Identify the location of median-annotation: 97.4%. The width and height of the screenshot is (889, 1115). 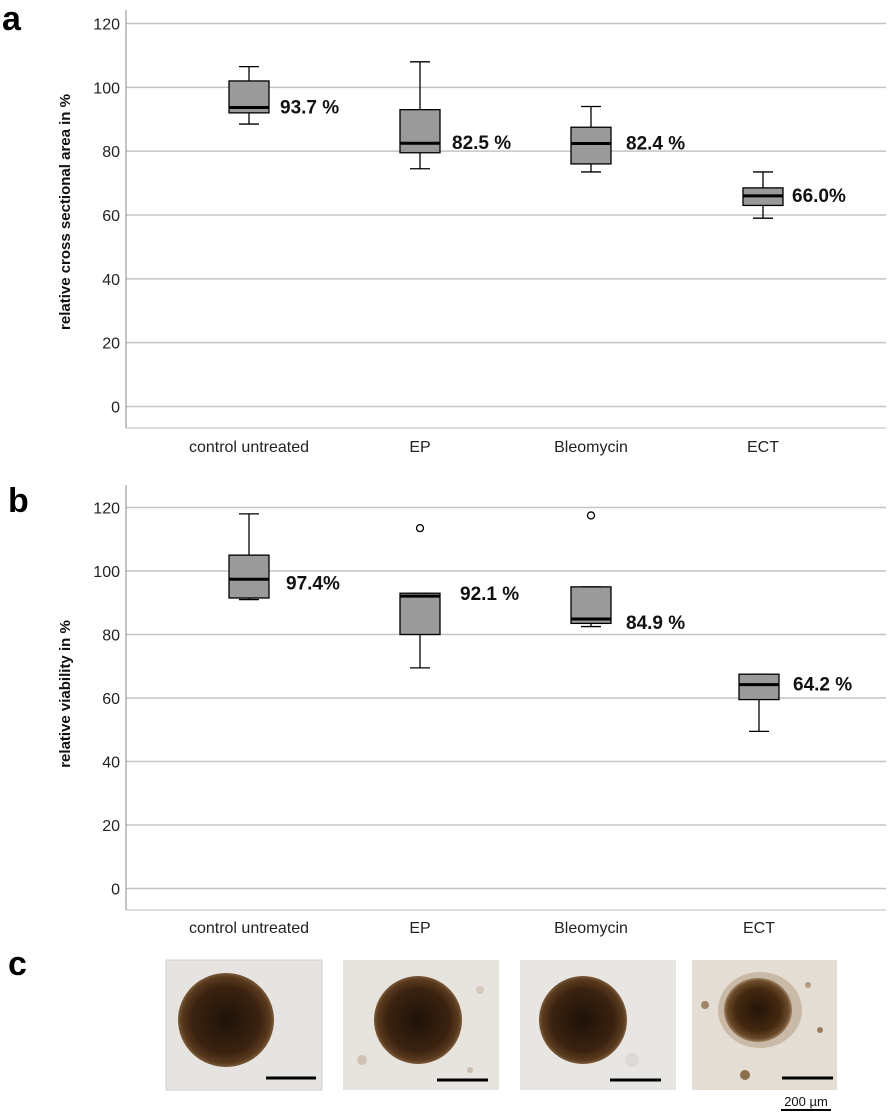
(313, 583).